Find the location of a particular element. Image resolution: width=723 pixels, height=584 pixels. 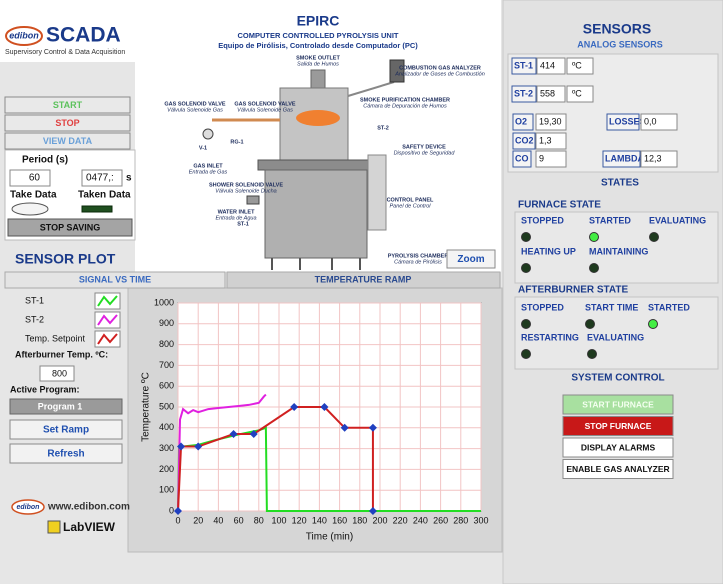

x-tick-label: 160 is located at coordinates (339, 520).